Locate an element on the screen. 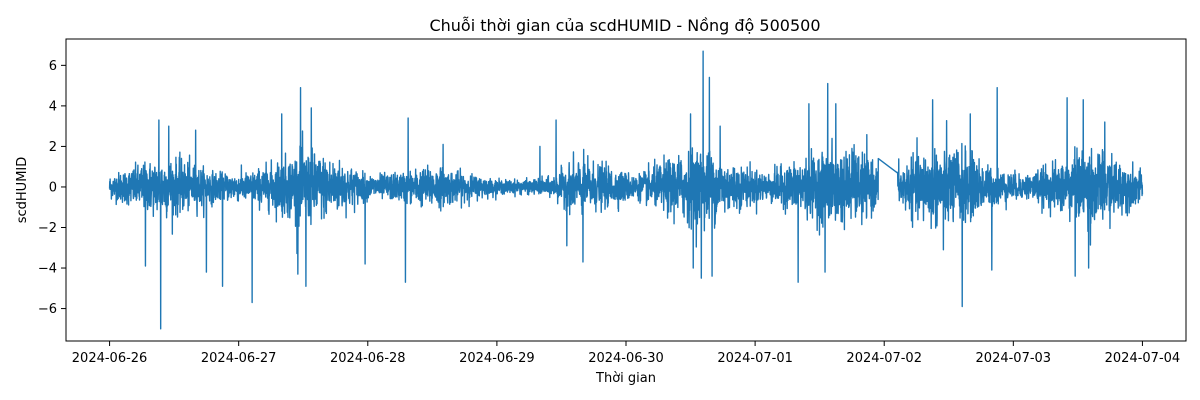 The width and height of the screenshot is (1200, 400). y-tick-label: 2 is located at coordinates (53, 147).